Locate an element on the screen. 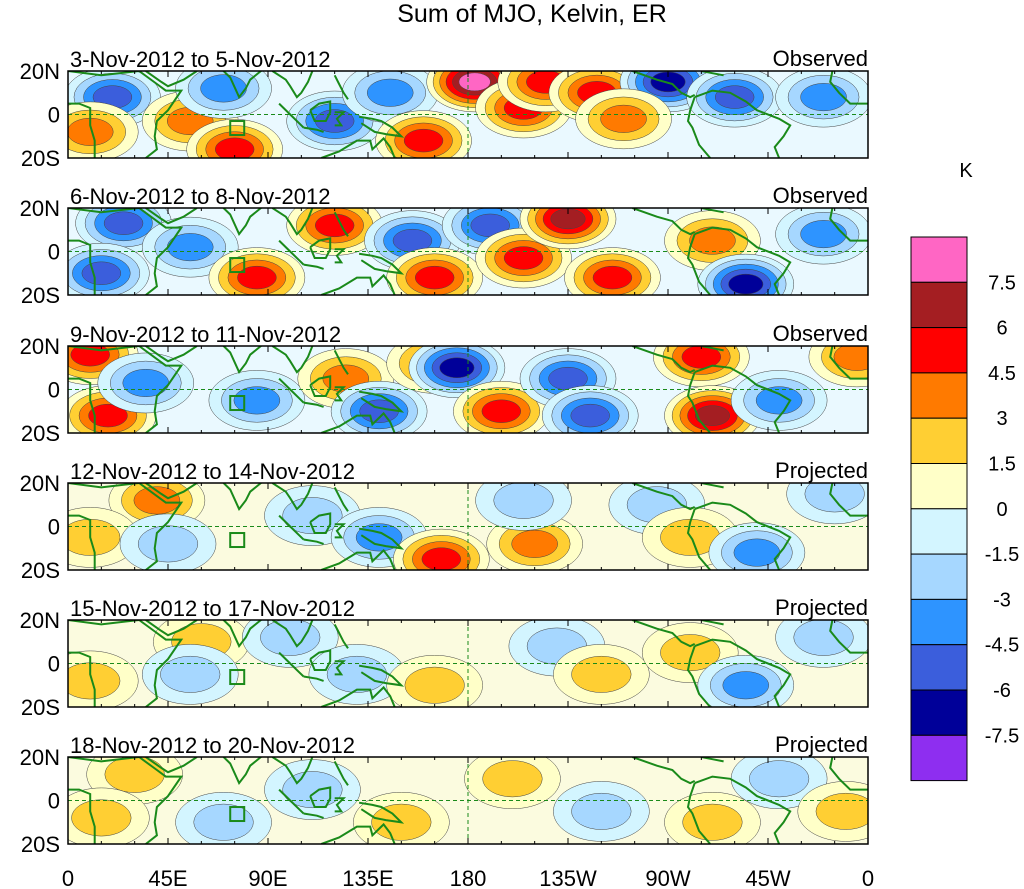 This screenshot has height=889, width=1024. panel-status: Projected is located at coordinates (821, 744).